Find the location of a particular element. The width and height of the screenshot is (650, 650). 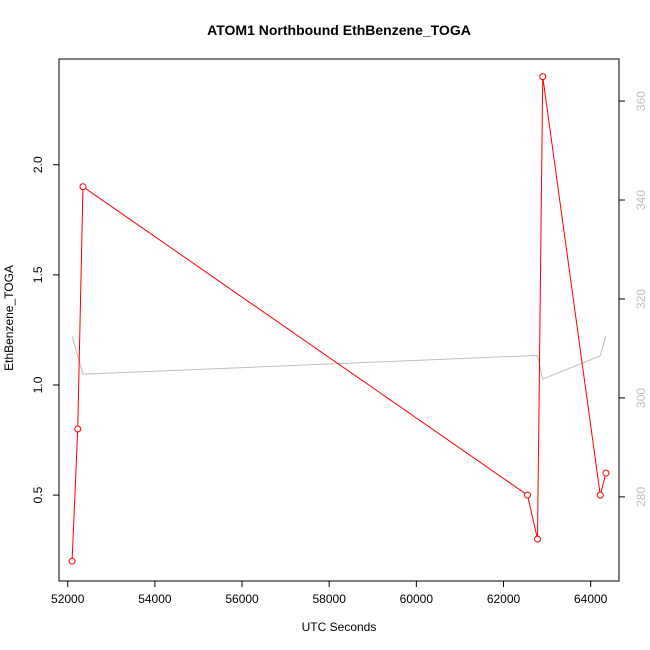

right-axis-series-line is located at coordinates (339, 357).